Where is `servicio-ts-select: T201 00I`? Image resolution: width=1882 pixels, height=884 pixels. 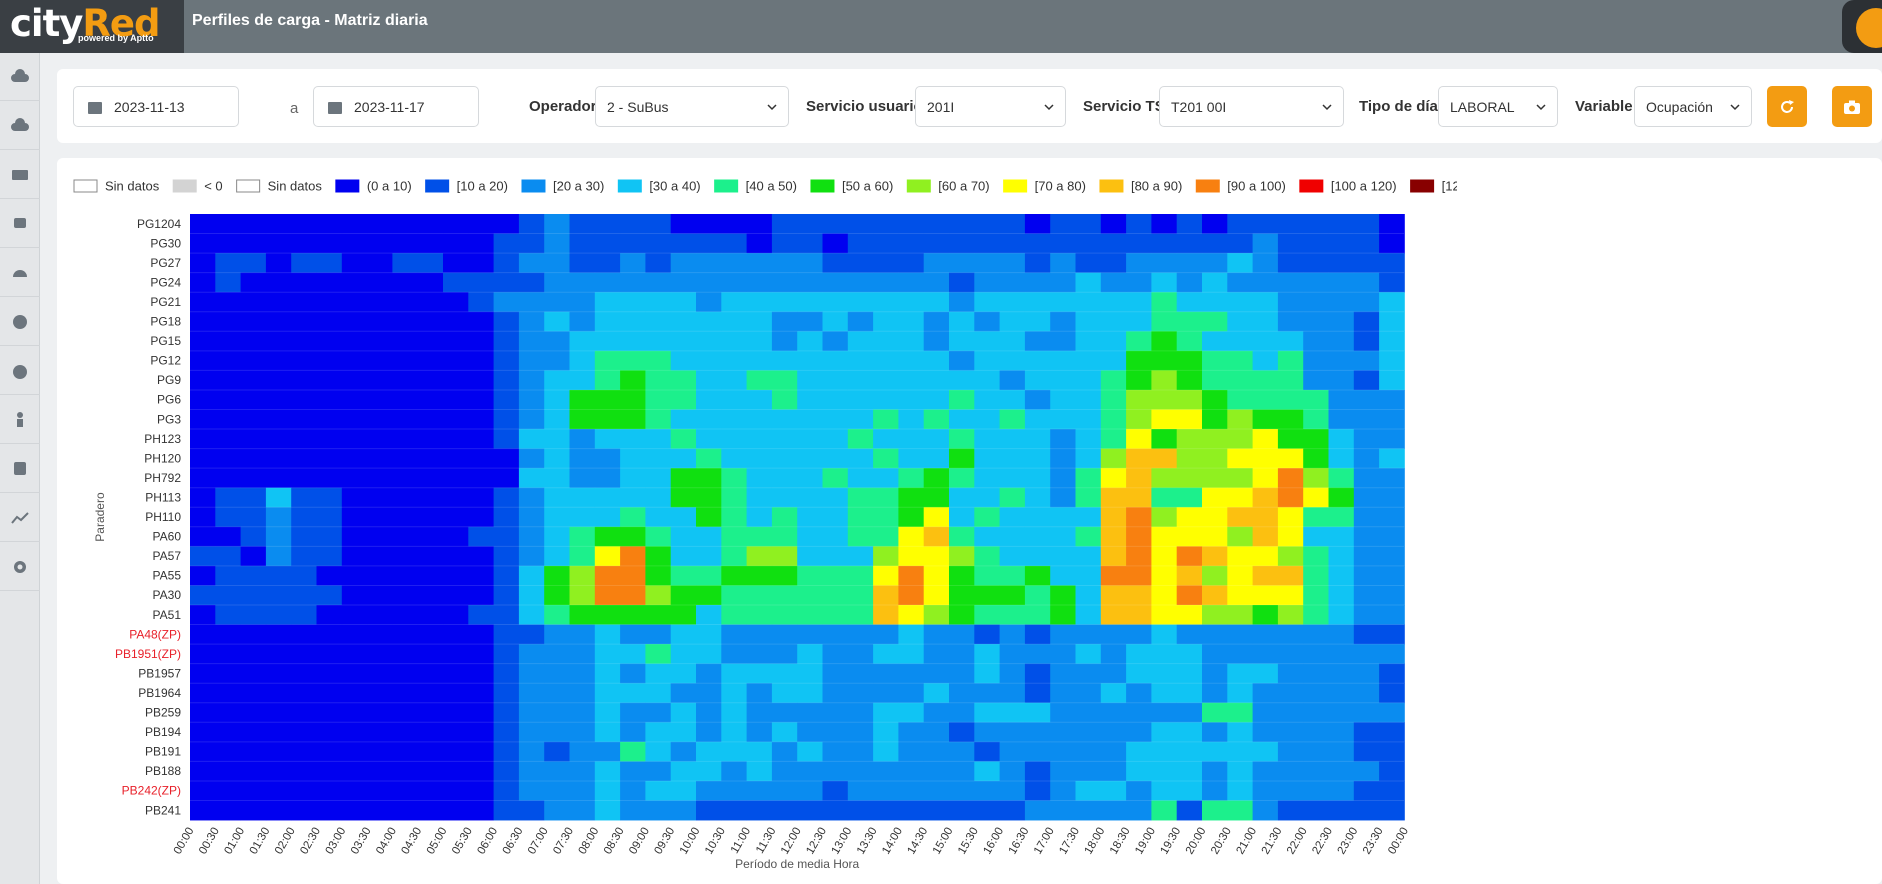
servicio-ts-select: T201 00I is located at coordinates (1251, 106).